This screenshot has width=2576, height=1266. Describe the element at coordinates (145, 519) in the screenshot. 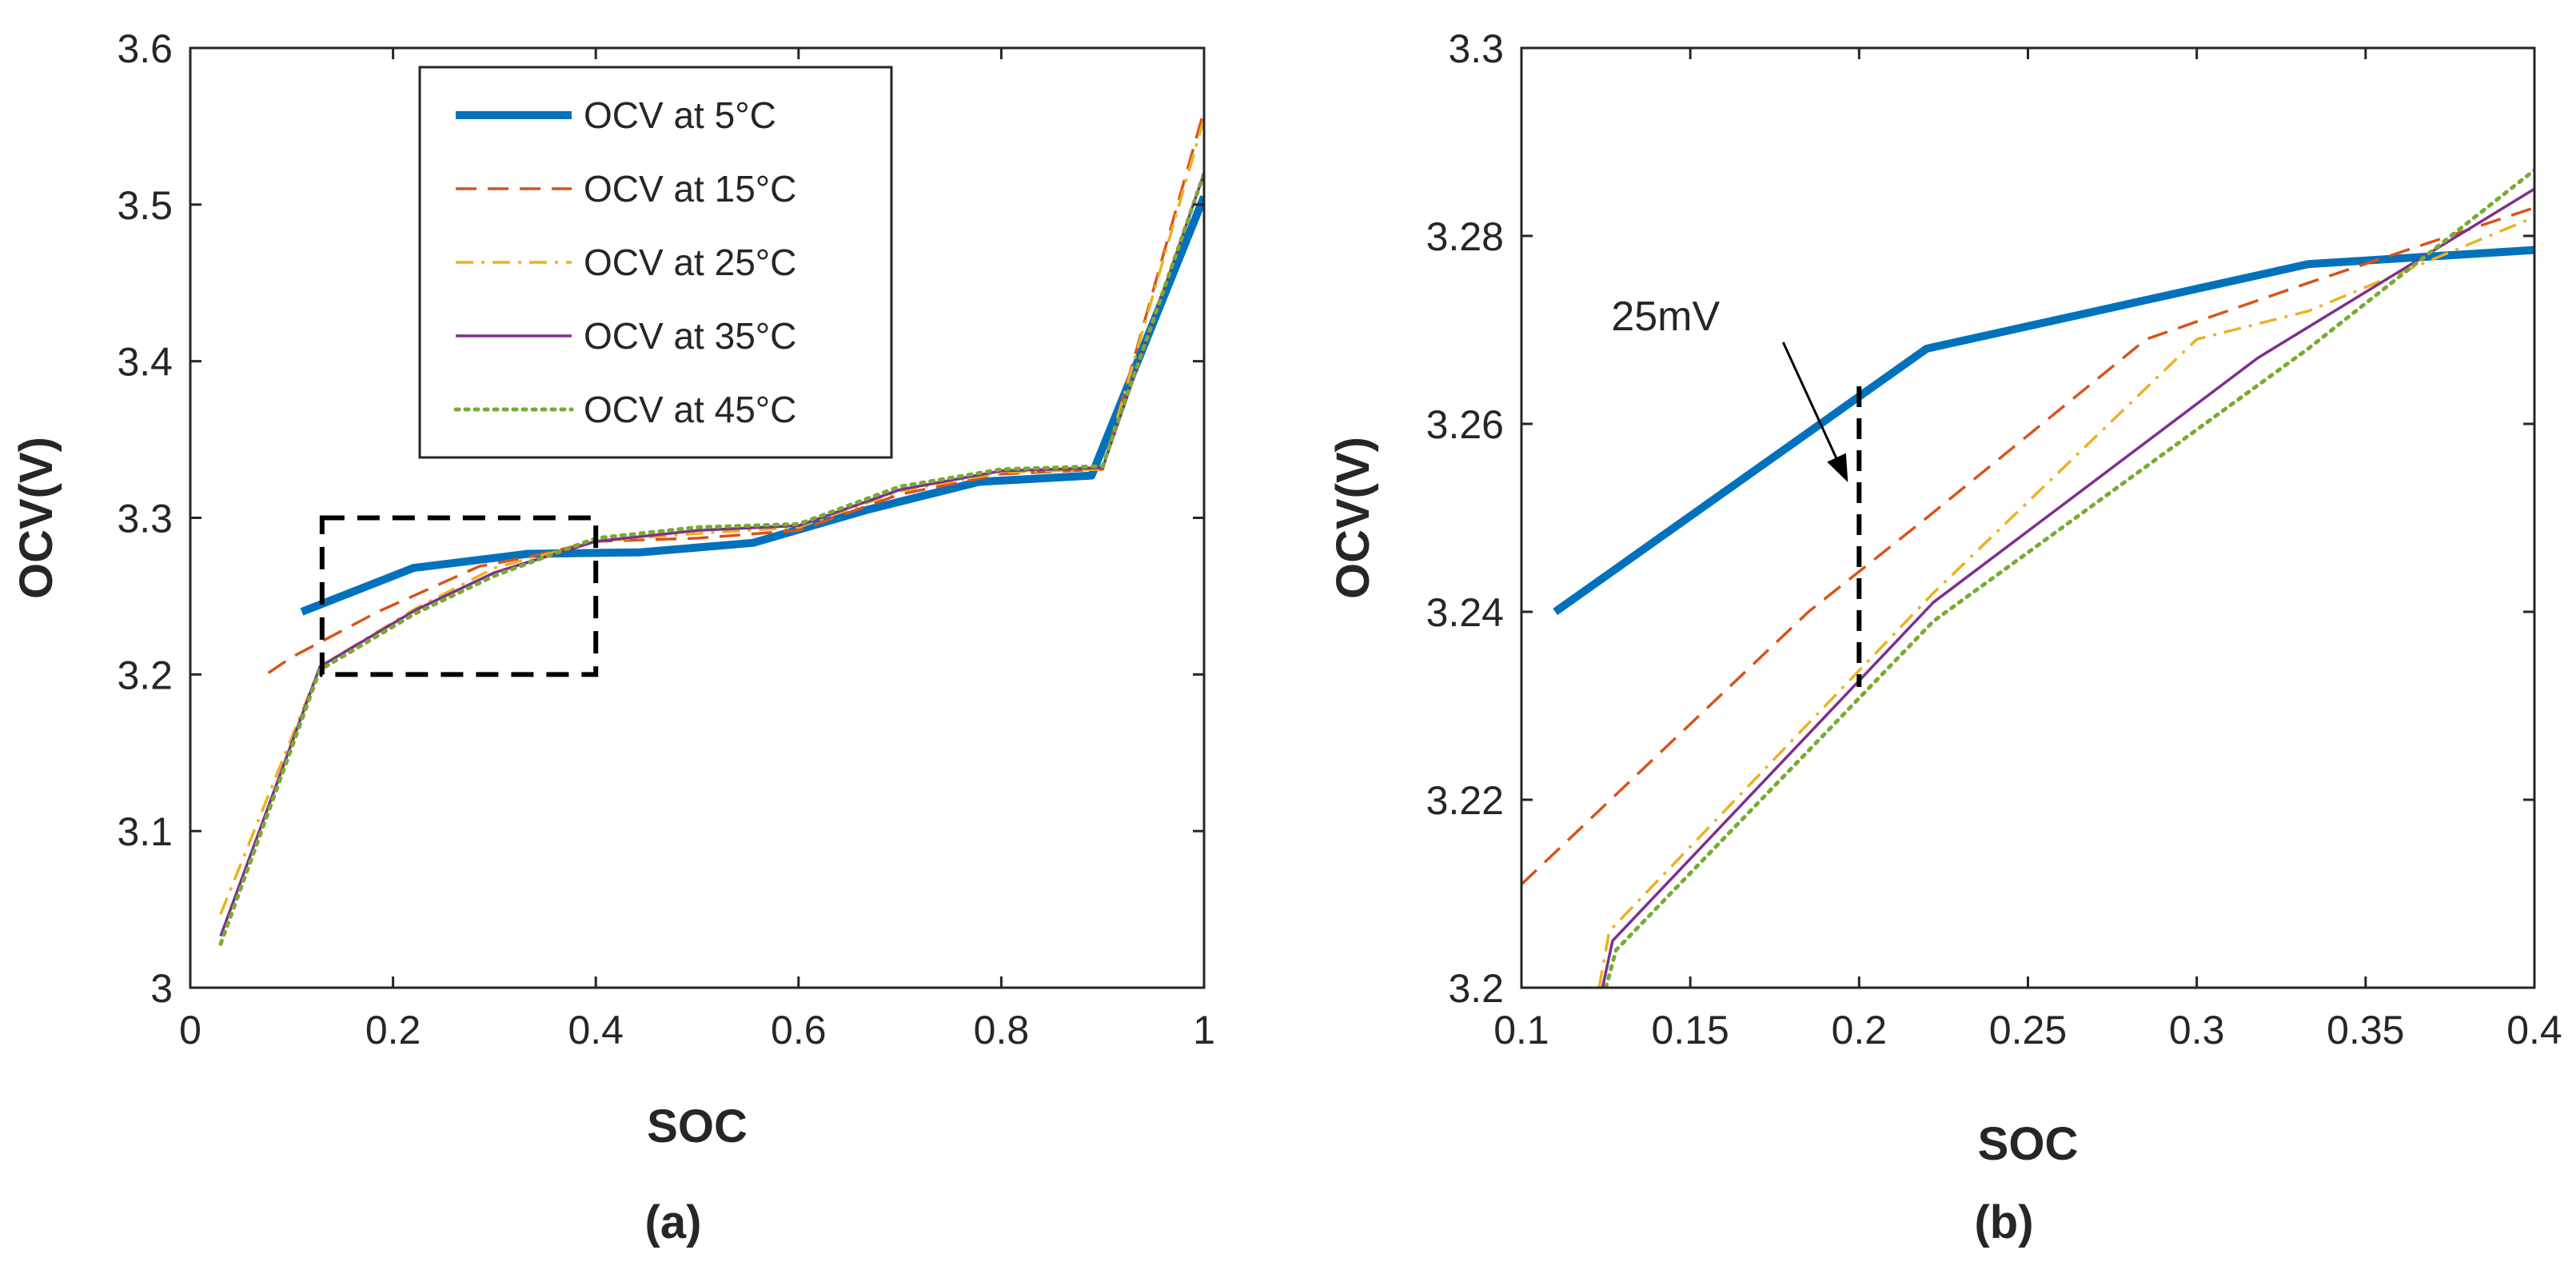

I see `y-tick-label-a-3: 3.3` at that location.